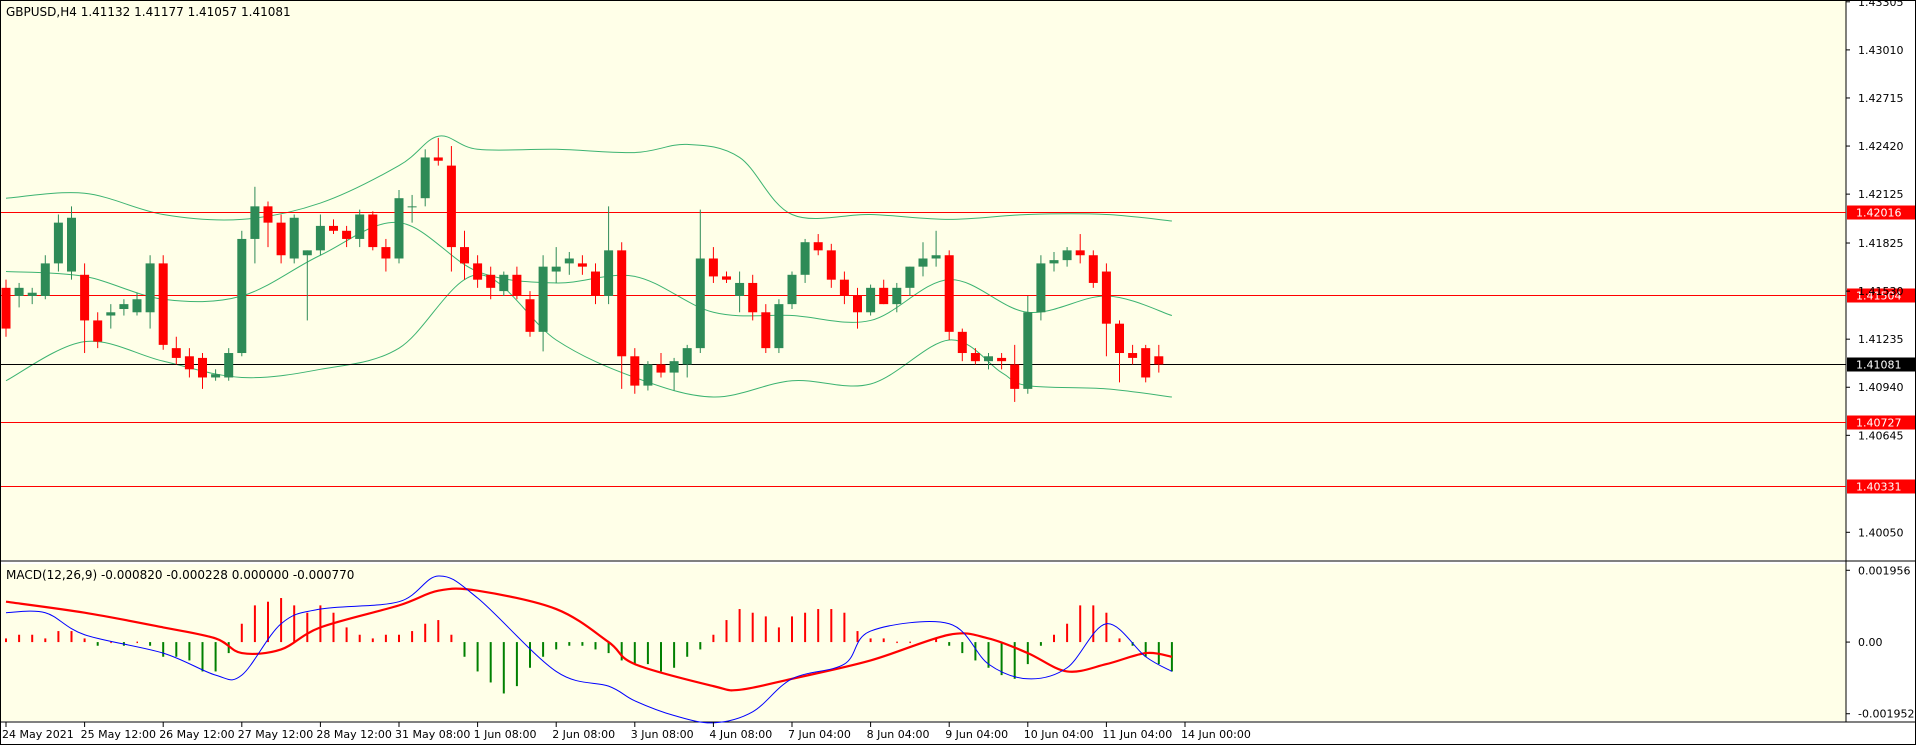  Describe the element at coordinates (1137, 734) in the screenshot. I see `time-tick-label: 11 Jun 04:00` at that location.